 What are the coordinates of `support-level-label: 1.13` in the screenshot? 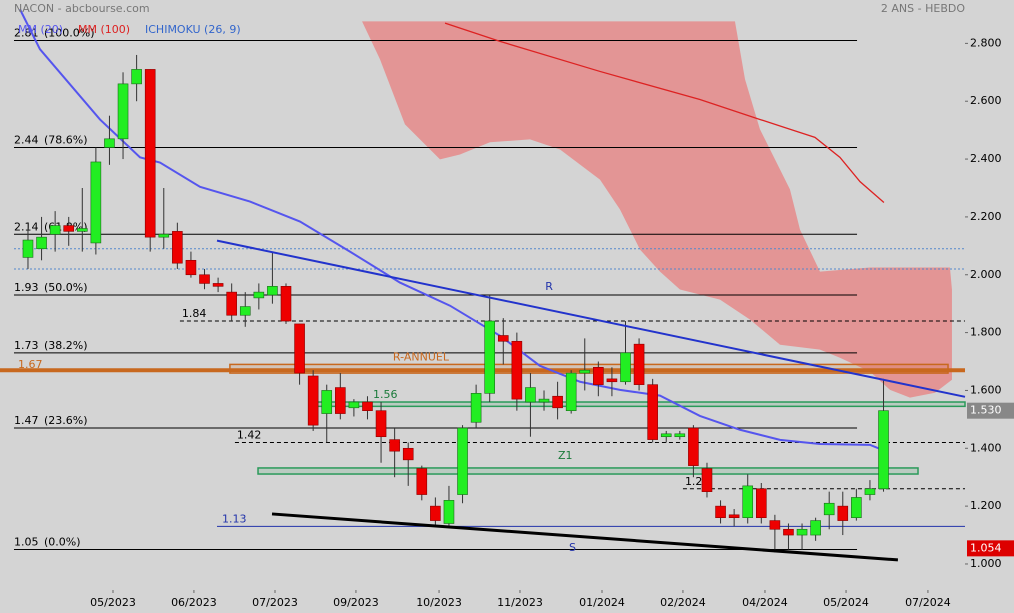 It's located at (234, 518).